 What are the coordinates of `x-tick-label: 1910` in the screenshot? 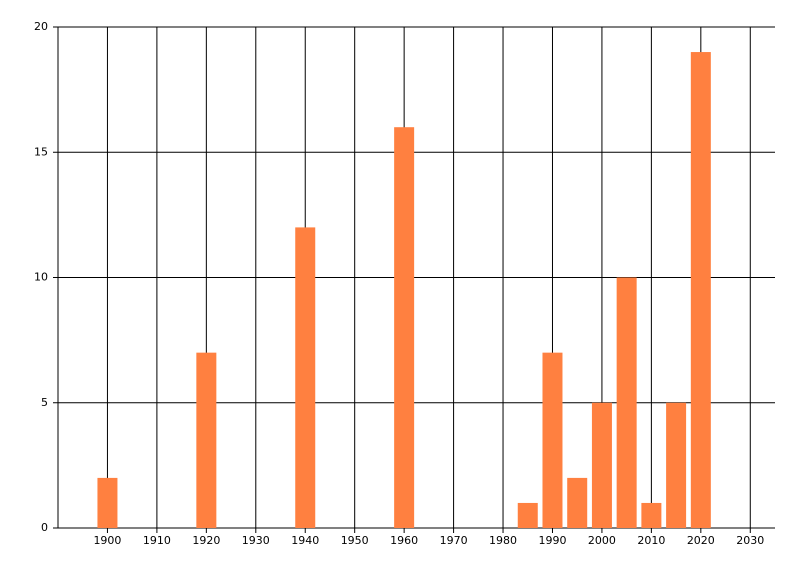 It's located at (157, 540).